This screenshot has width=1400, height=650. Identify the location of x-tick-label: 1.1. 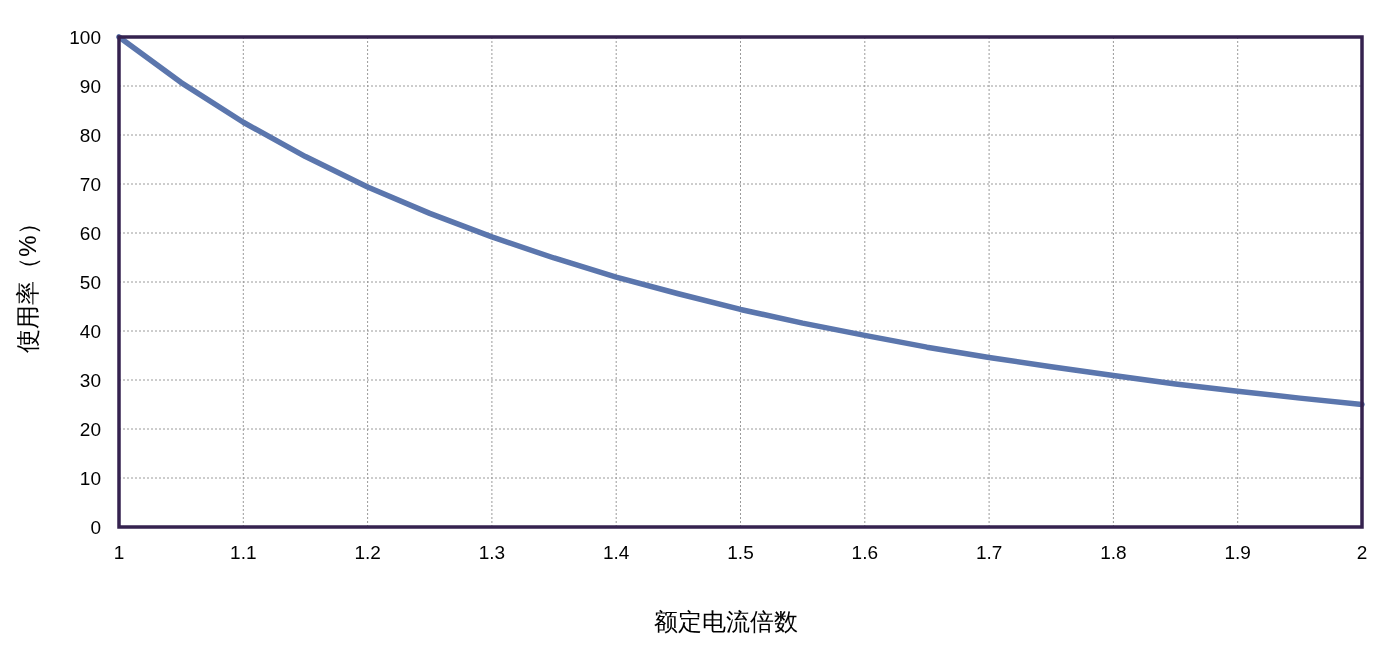
(243, 552).